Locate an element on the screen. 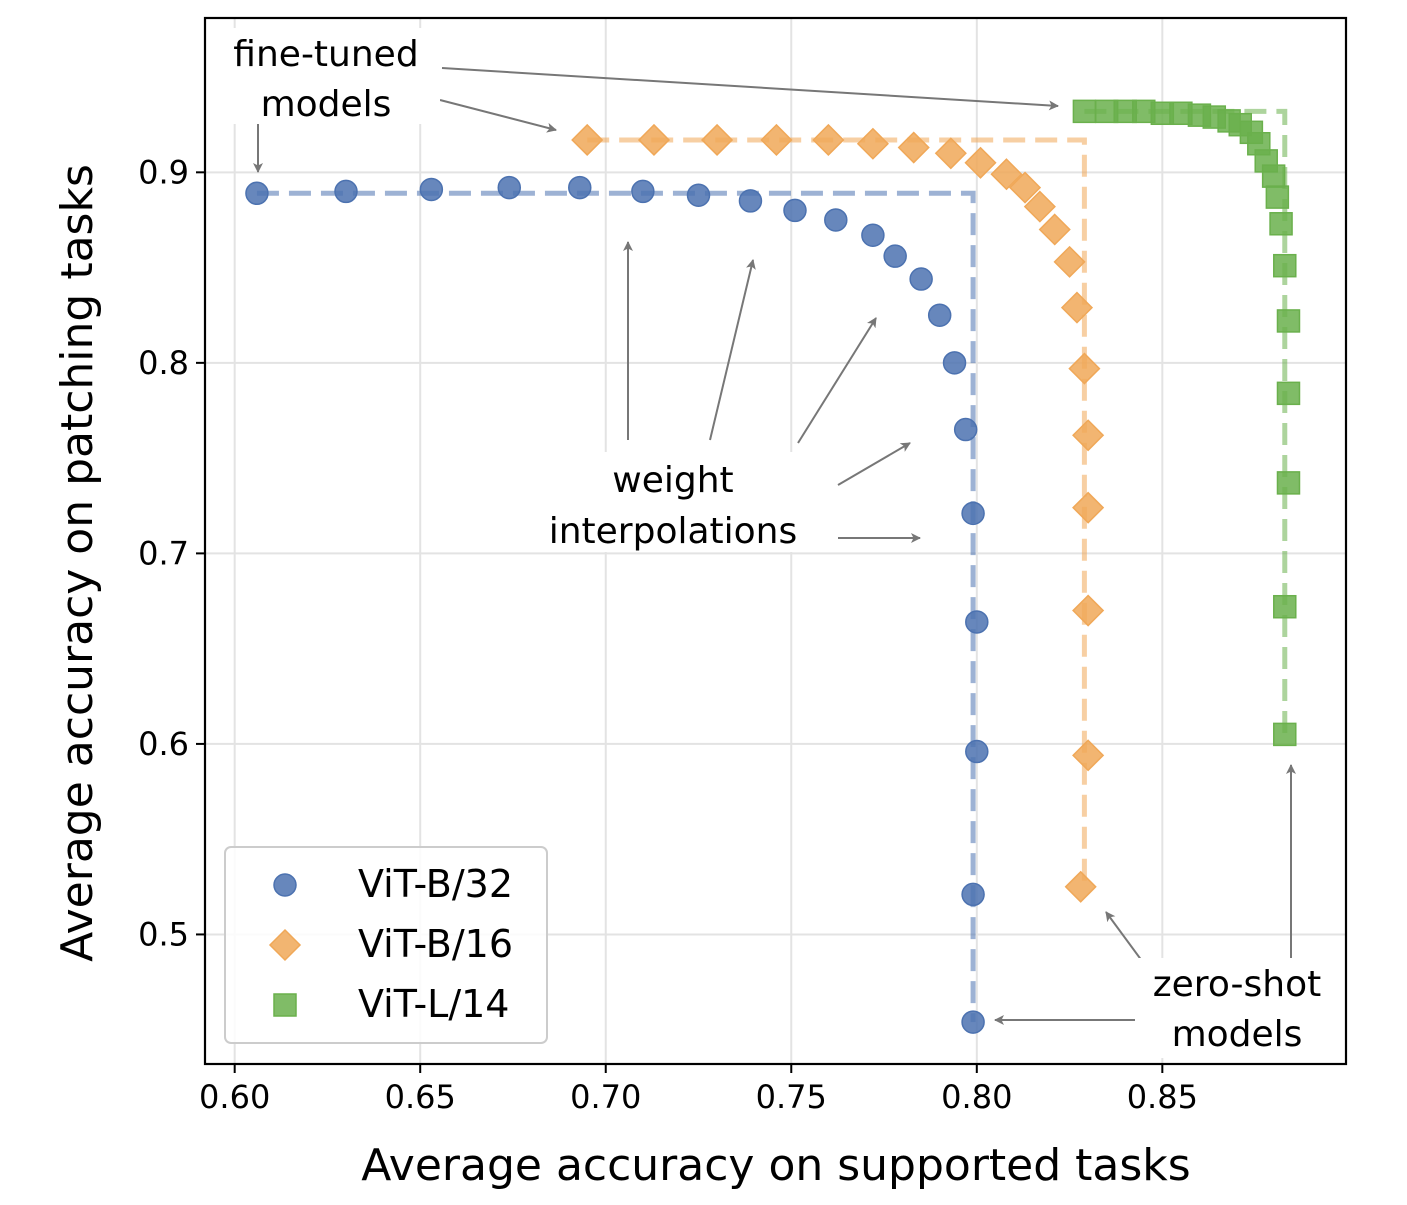  annotation-weight-line1: weight is located at coordinates (672, 480).